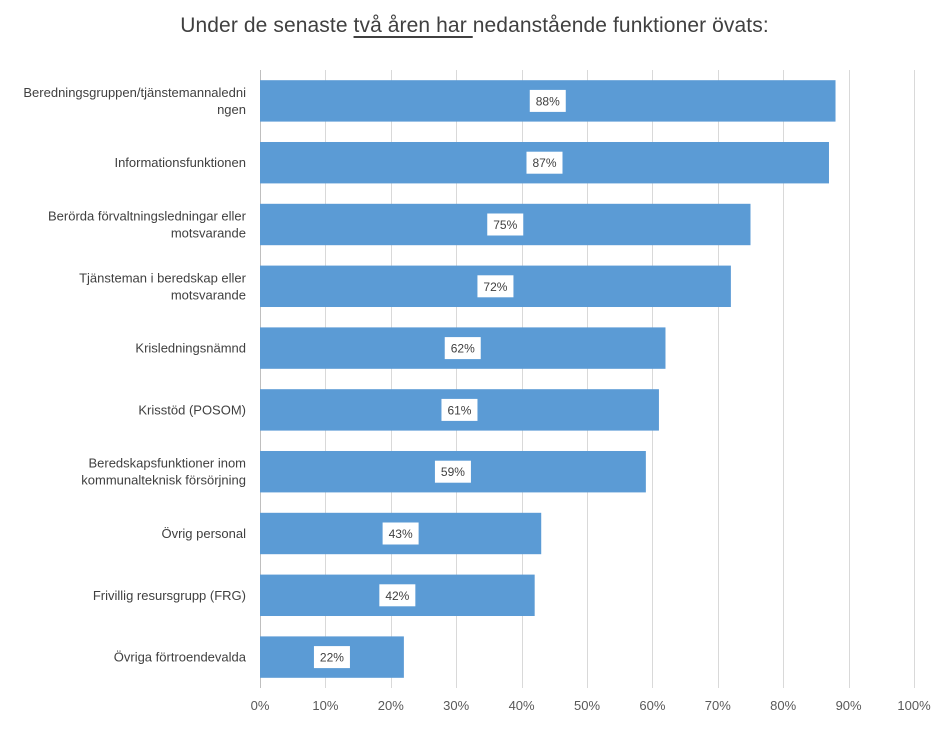 The image size is (949, 732). Describe the element at coordinates (231, 109) in the screenshot. I see `category-label-line: ngen` at that location.